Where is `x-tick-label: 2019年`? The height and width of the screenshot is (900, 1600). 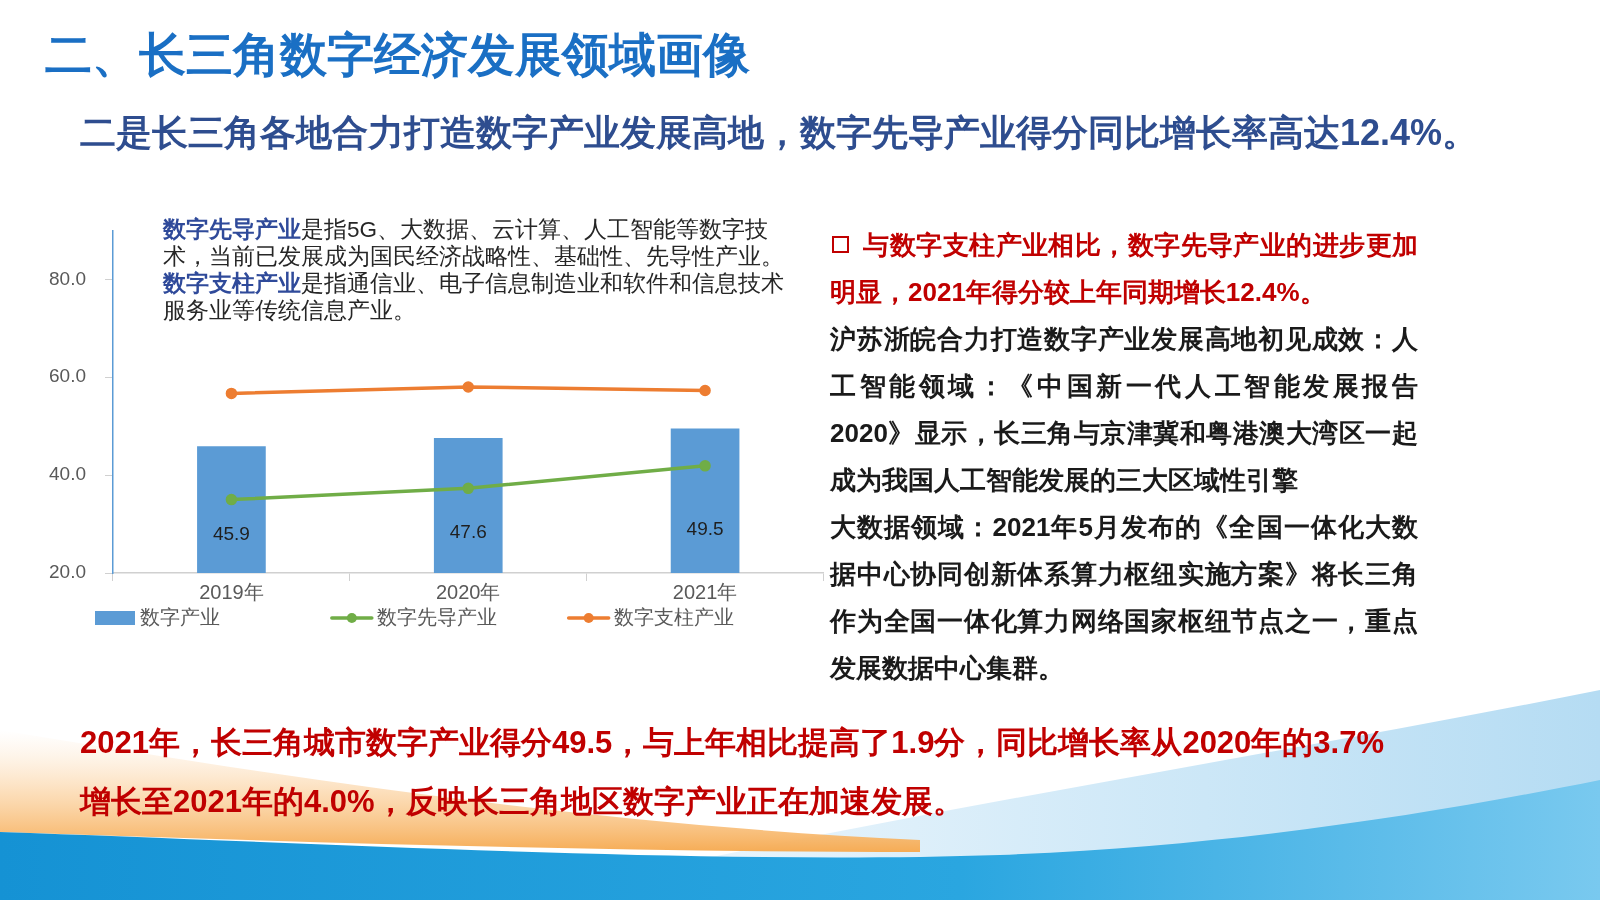
x-tick-label: 2019年 is located at coordinates (231, 591).